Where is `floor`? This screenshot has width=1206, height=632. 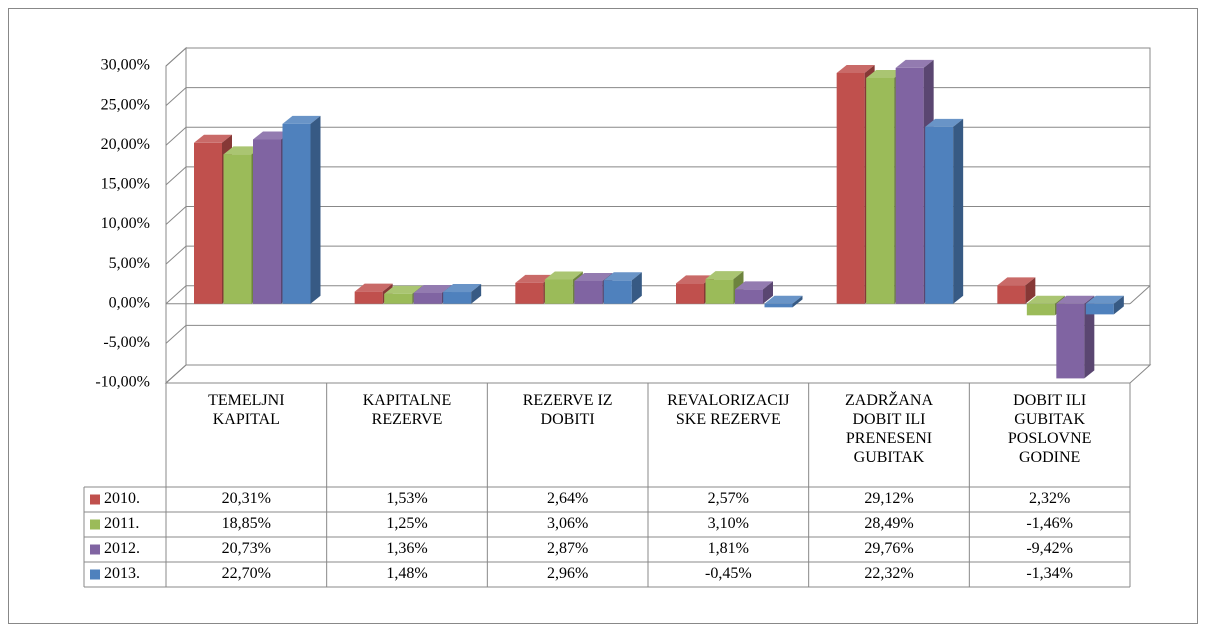 floor is located at coordinates (658, 374).